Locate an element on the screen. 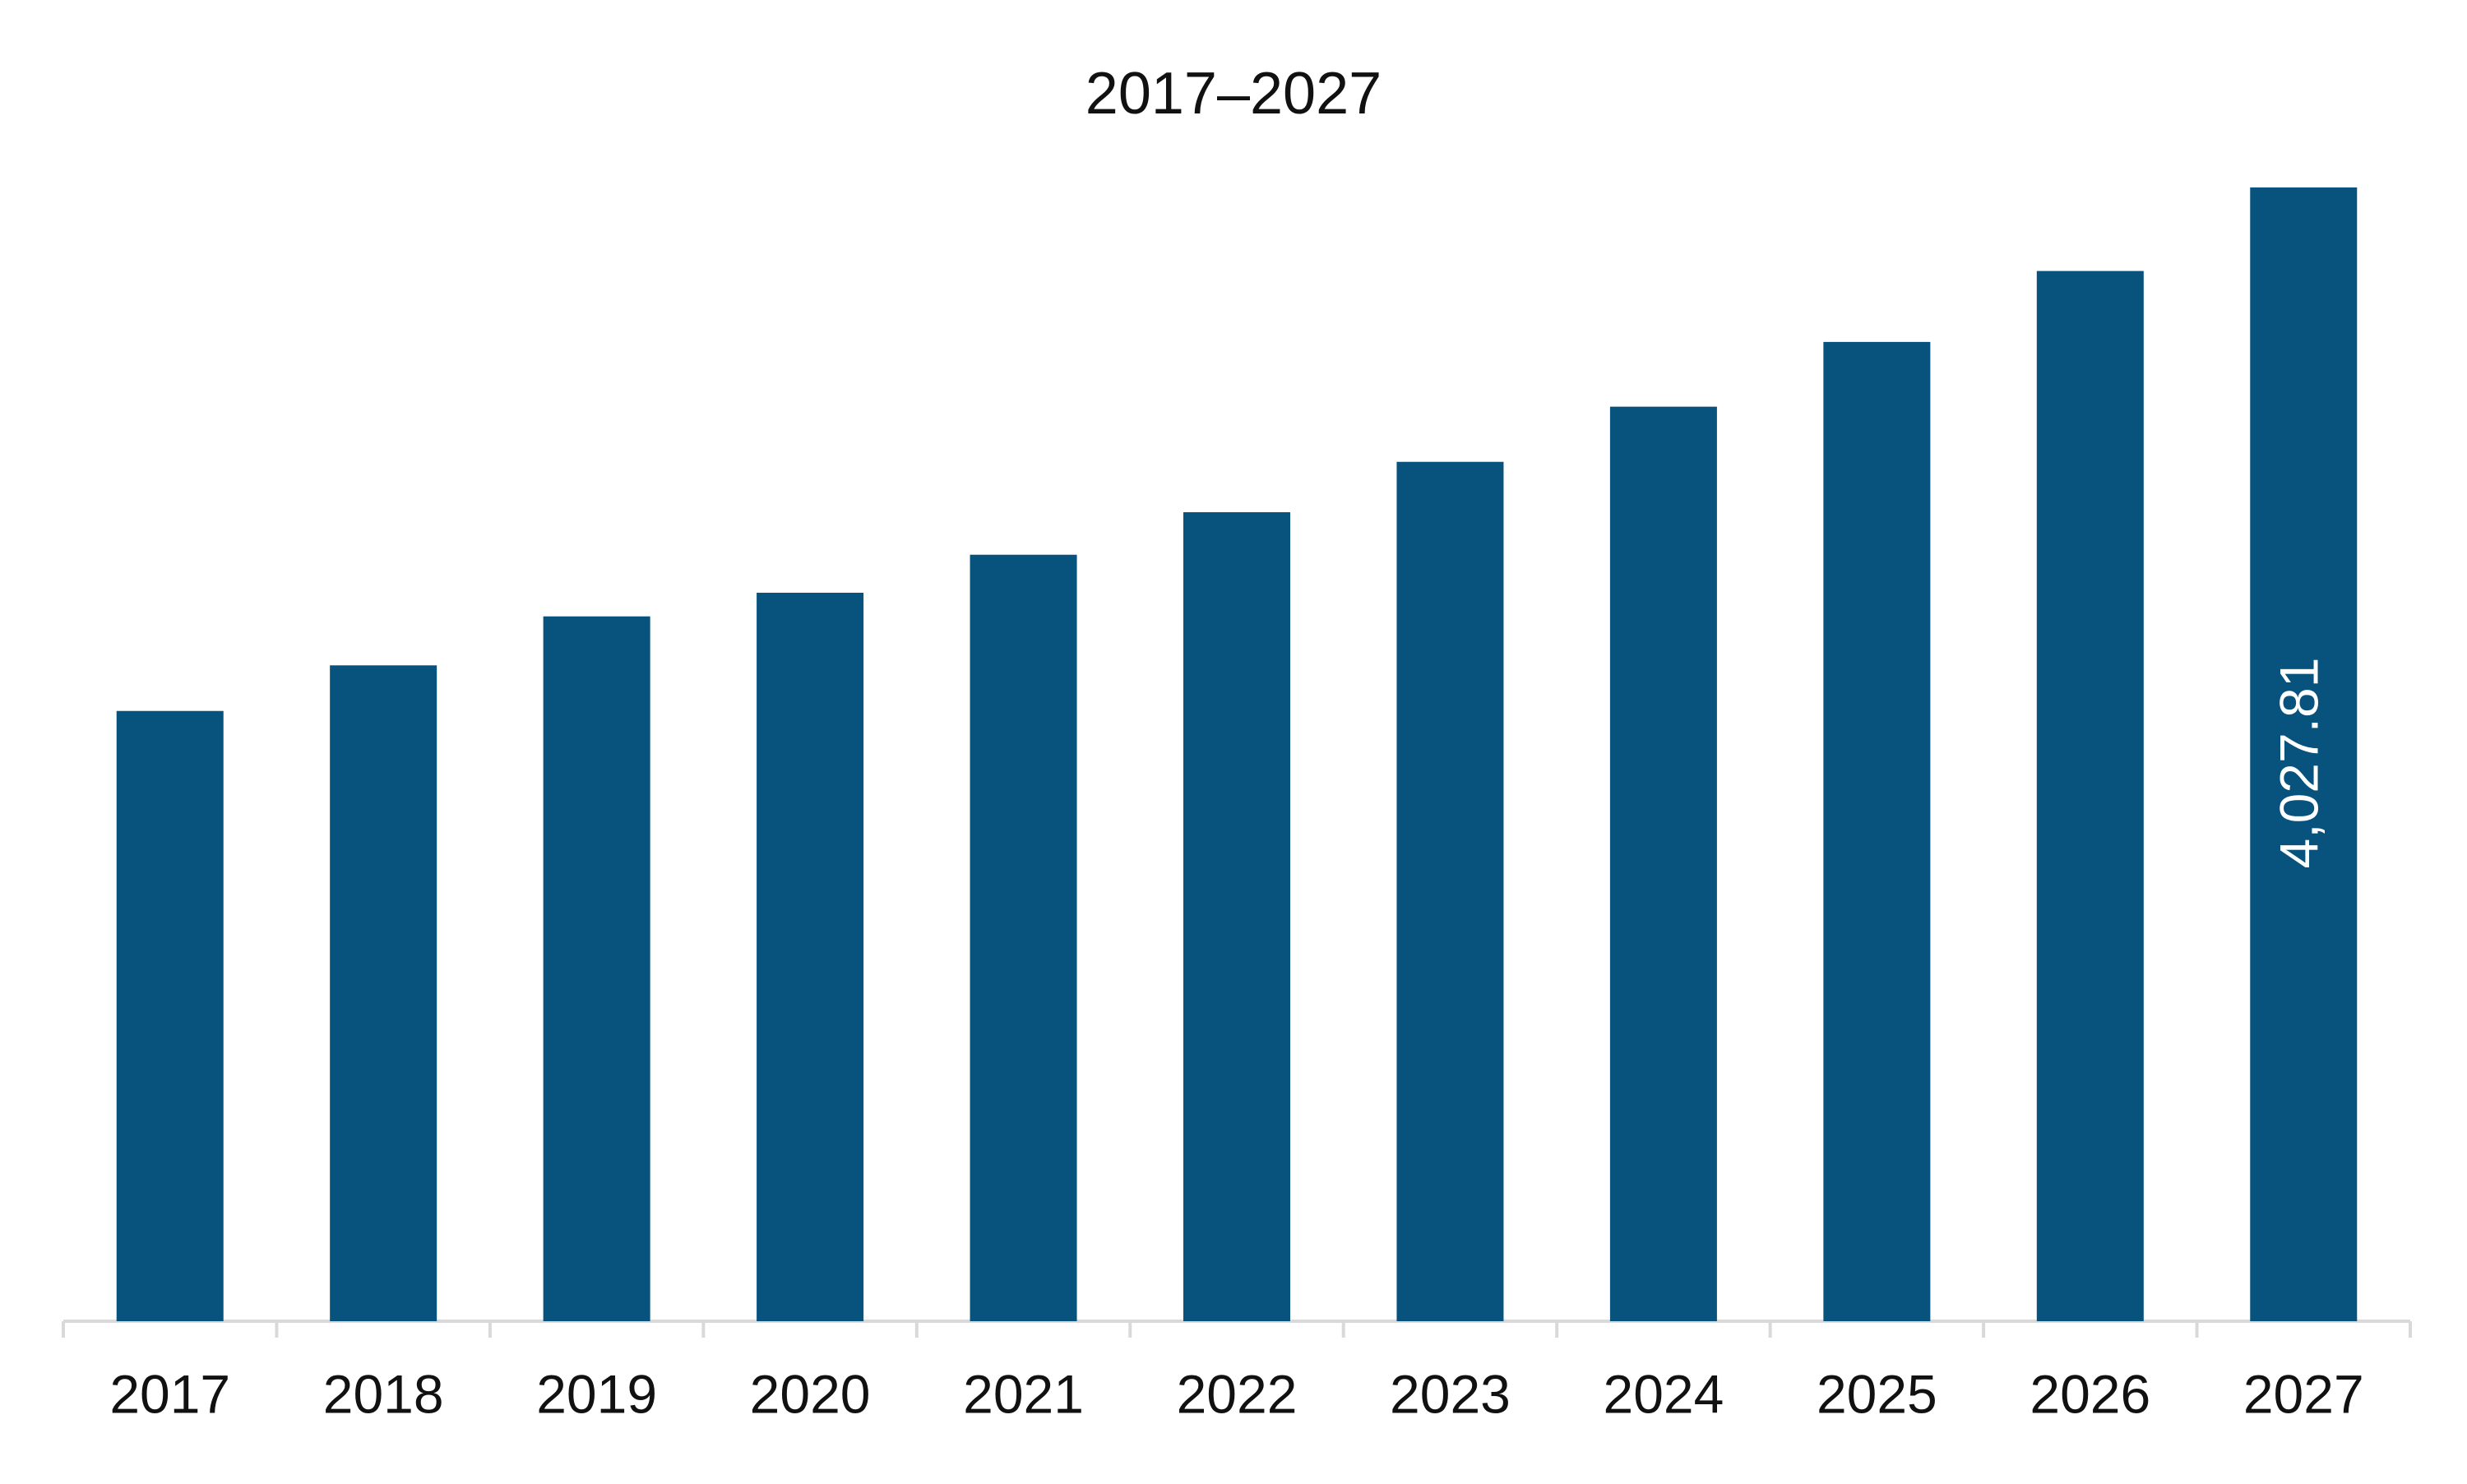  x-tick-label: 2017 is located at coordinates (169, 1393).